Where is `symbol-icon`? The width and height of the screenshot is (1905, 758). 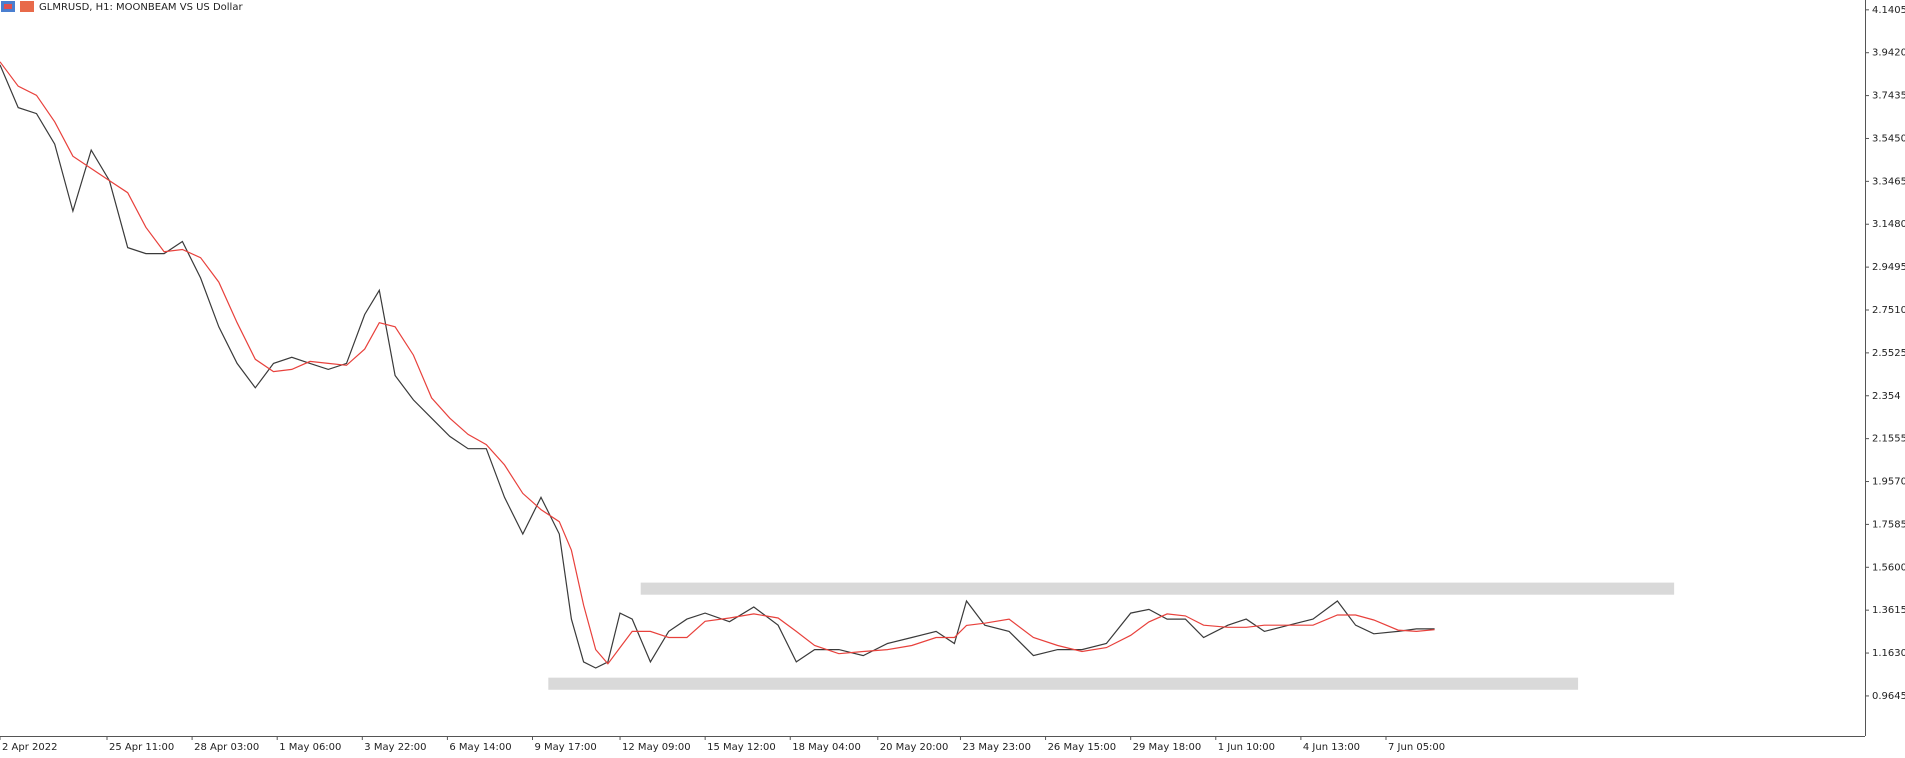
symbol-icon is located at coordinates (27, 6).